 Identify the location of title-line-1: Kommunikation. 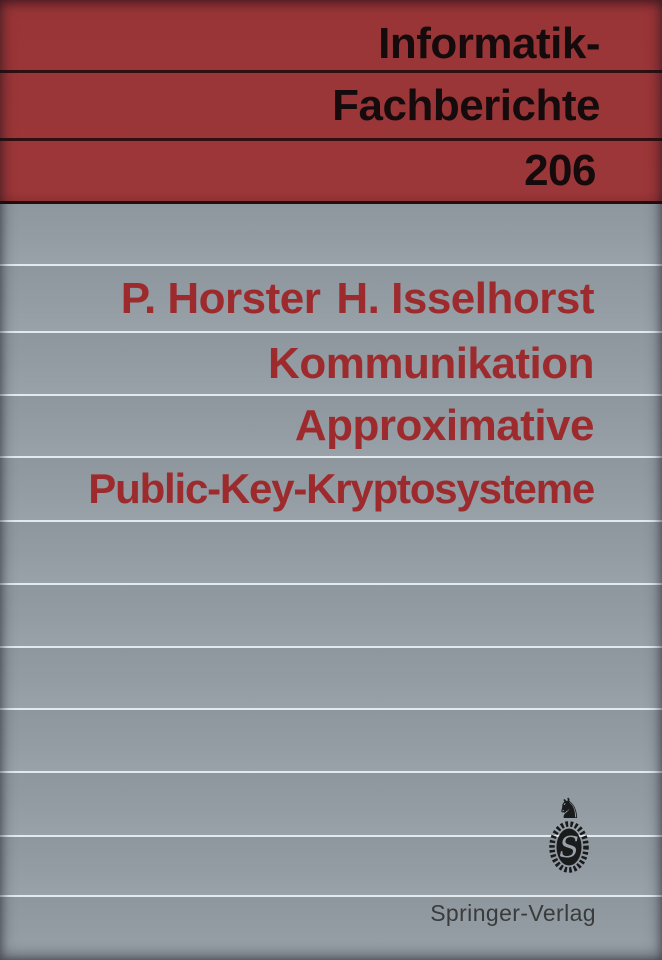
(331, 364).